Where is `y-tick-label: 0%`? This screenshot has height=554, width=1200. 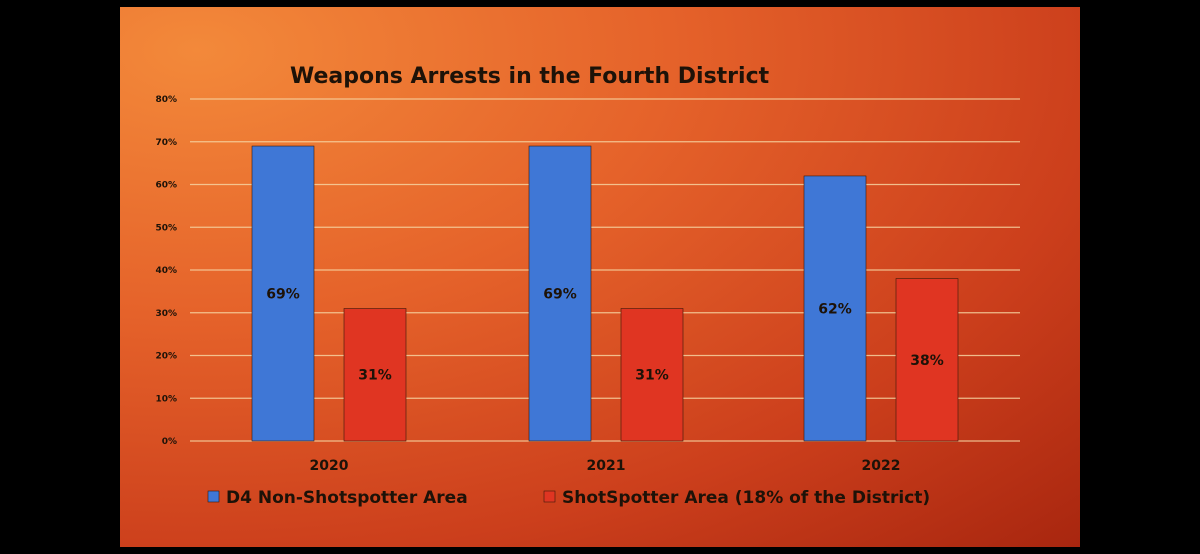 y-tick-label: 0% is located at coordinates (169, 442).